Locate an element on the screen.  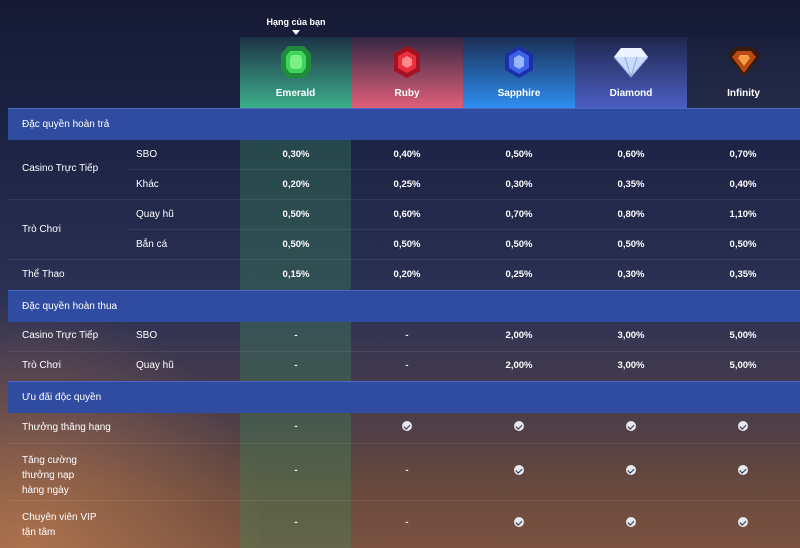
tier-name: Infinity is located at coordinates (743, 93).